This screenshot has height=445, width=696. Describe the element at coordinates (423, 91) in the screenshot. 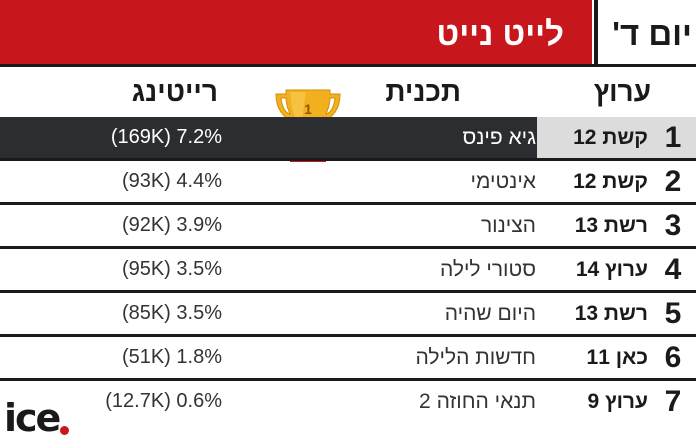

I see `column-header-program: תכנית` at that location.